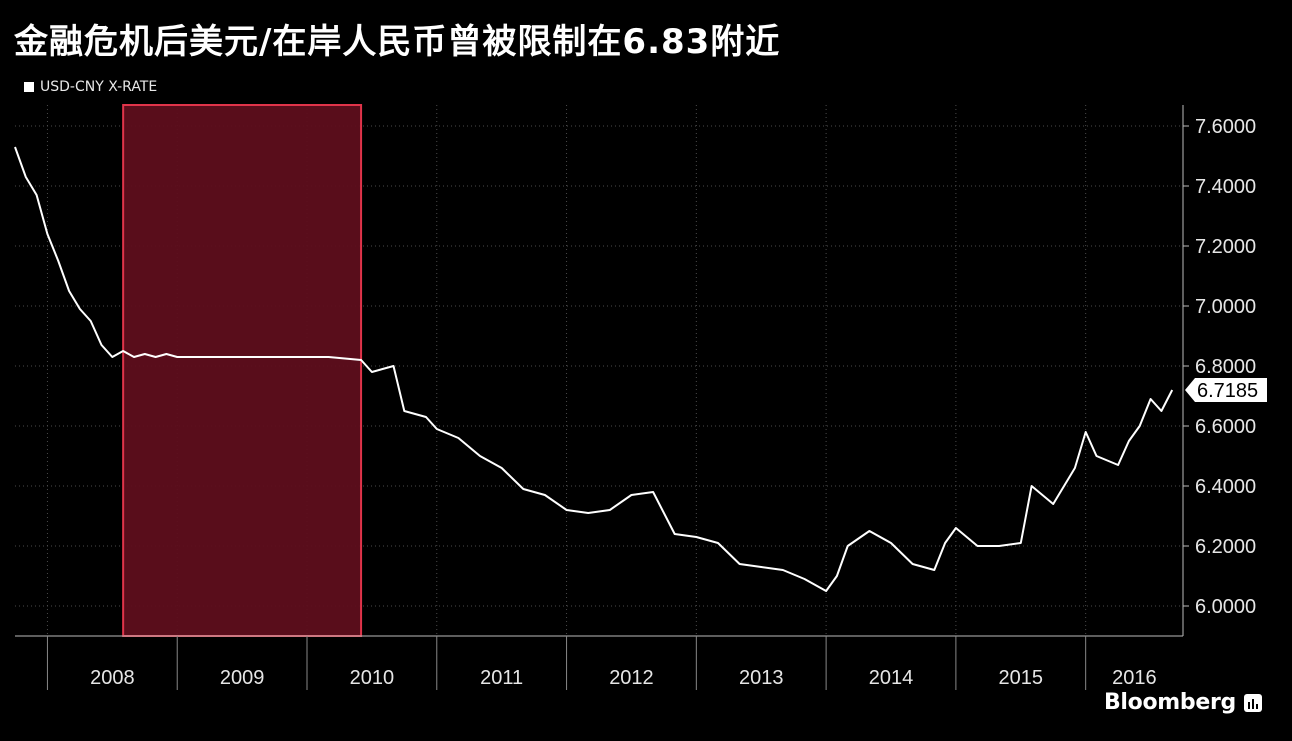  What do you see at coordinates (242, 678) in the screenshot?
I see `x-tick-label: 2009` at bounding box center [242, 678].